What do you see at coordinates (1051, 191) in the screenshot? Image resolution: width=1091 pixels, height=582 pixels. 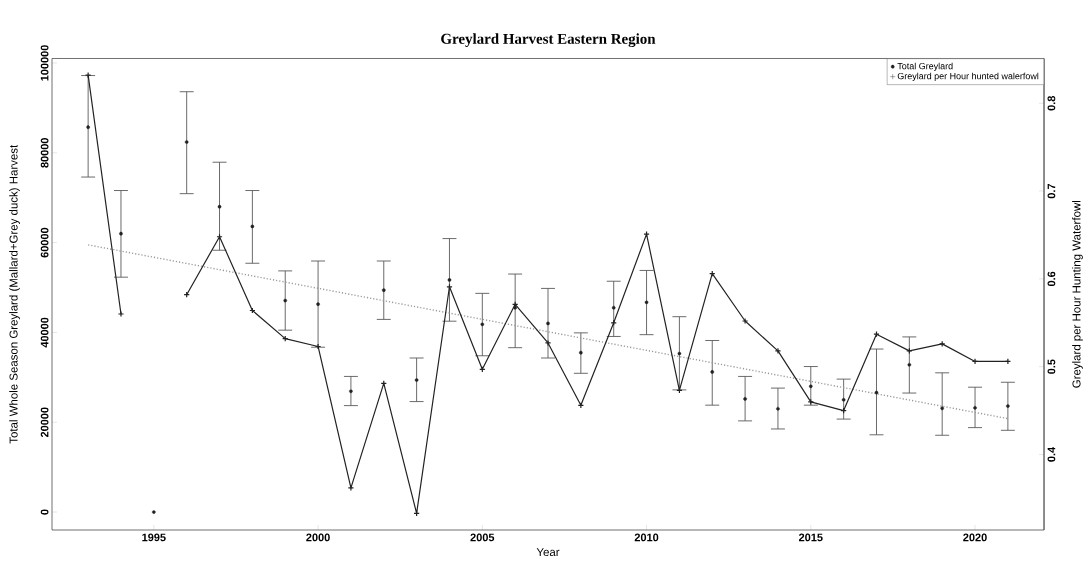 I see `y2-tick-label: 0.7` at bounding box center [1051, 191].